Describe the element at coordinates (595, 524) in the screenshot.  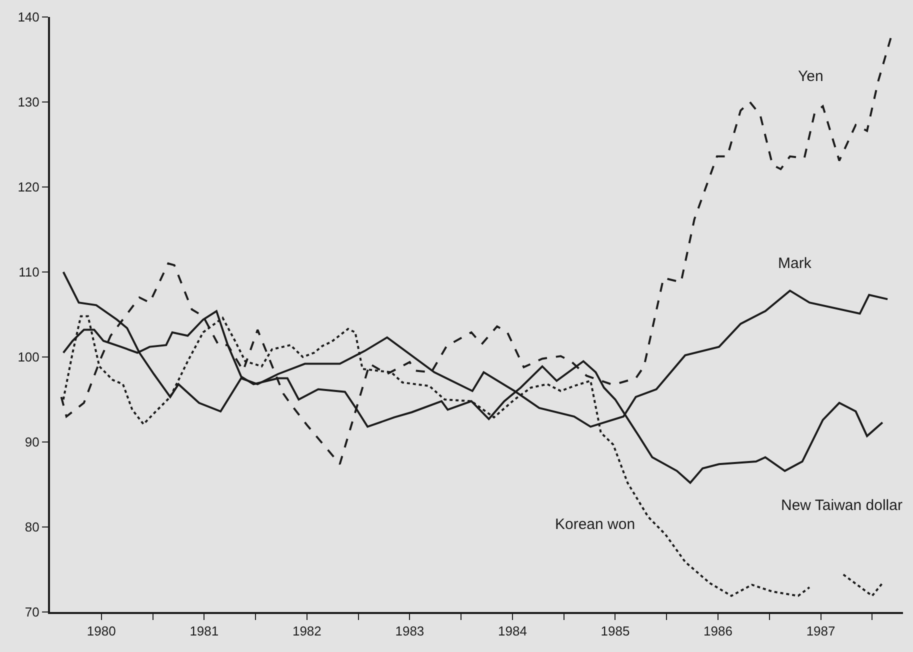
I see `series-label: Korean won` at that location.